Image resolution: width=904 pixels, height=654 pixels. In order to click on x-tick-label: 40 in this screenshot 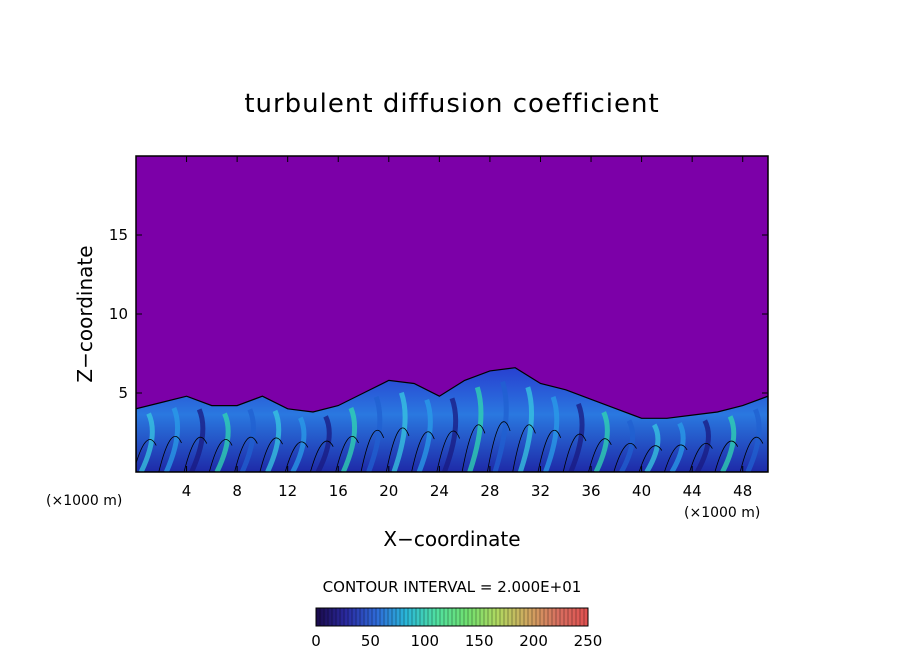, I will do `click(641, 491)`.